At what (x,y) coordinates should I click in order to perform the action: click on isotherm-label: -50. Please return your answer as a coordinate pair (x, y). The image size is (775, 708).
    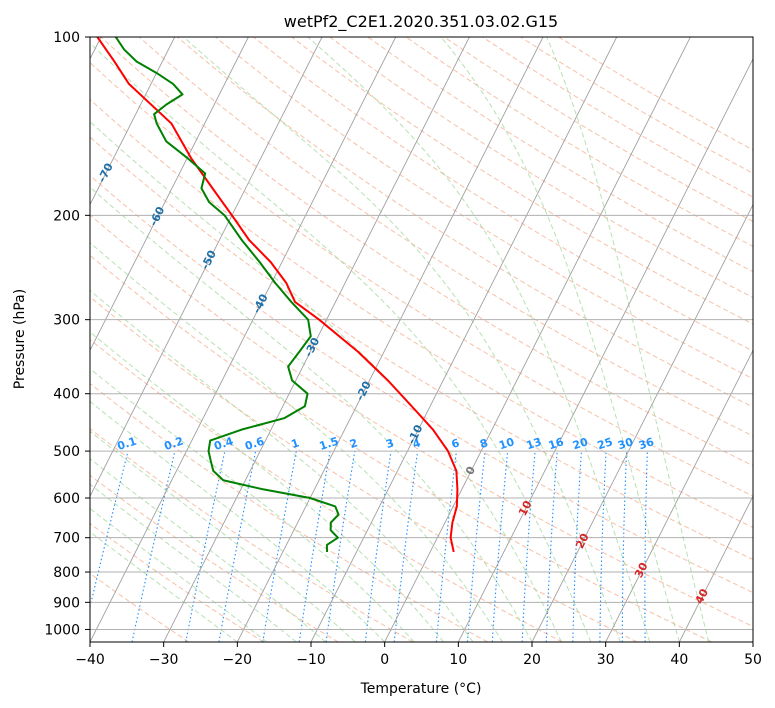
    Looking at the image, I should click on (208, 260).